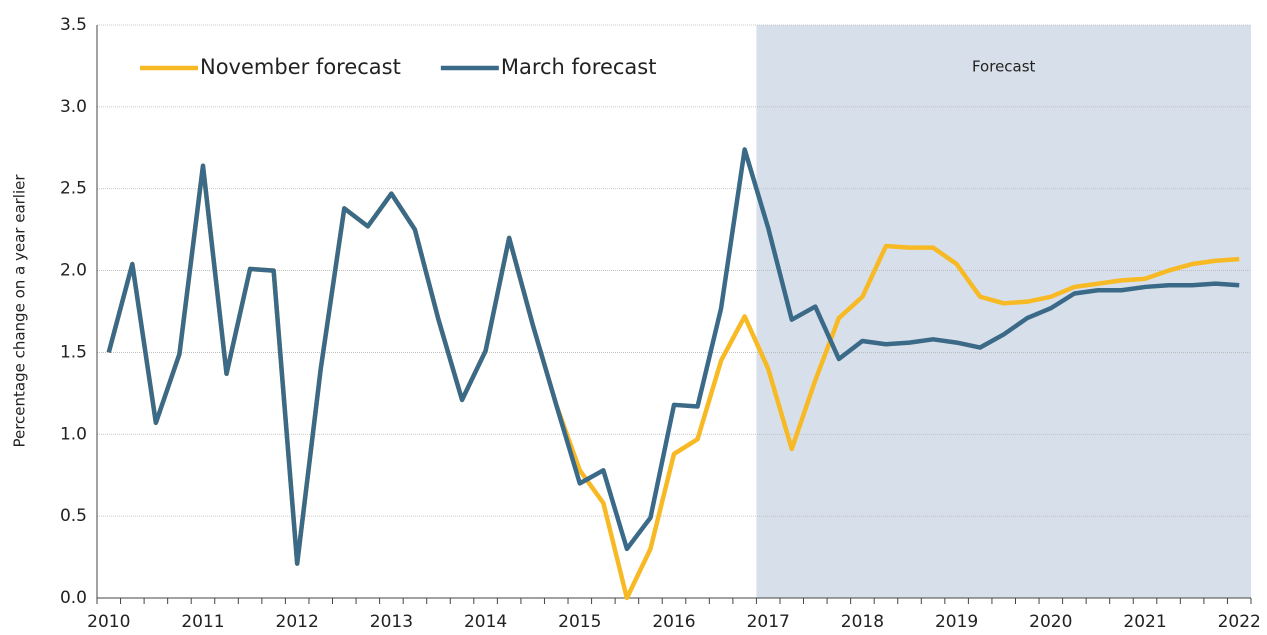 The image size is (1267, 635). Describe the element at coordinates (862, 622) in the screenshot. I see `x-tick-label: 2018` at that location.